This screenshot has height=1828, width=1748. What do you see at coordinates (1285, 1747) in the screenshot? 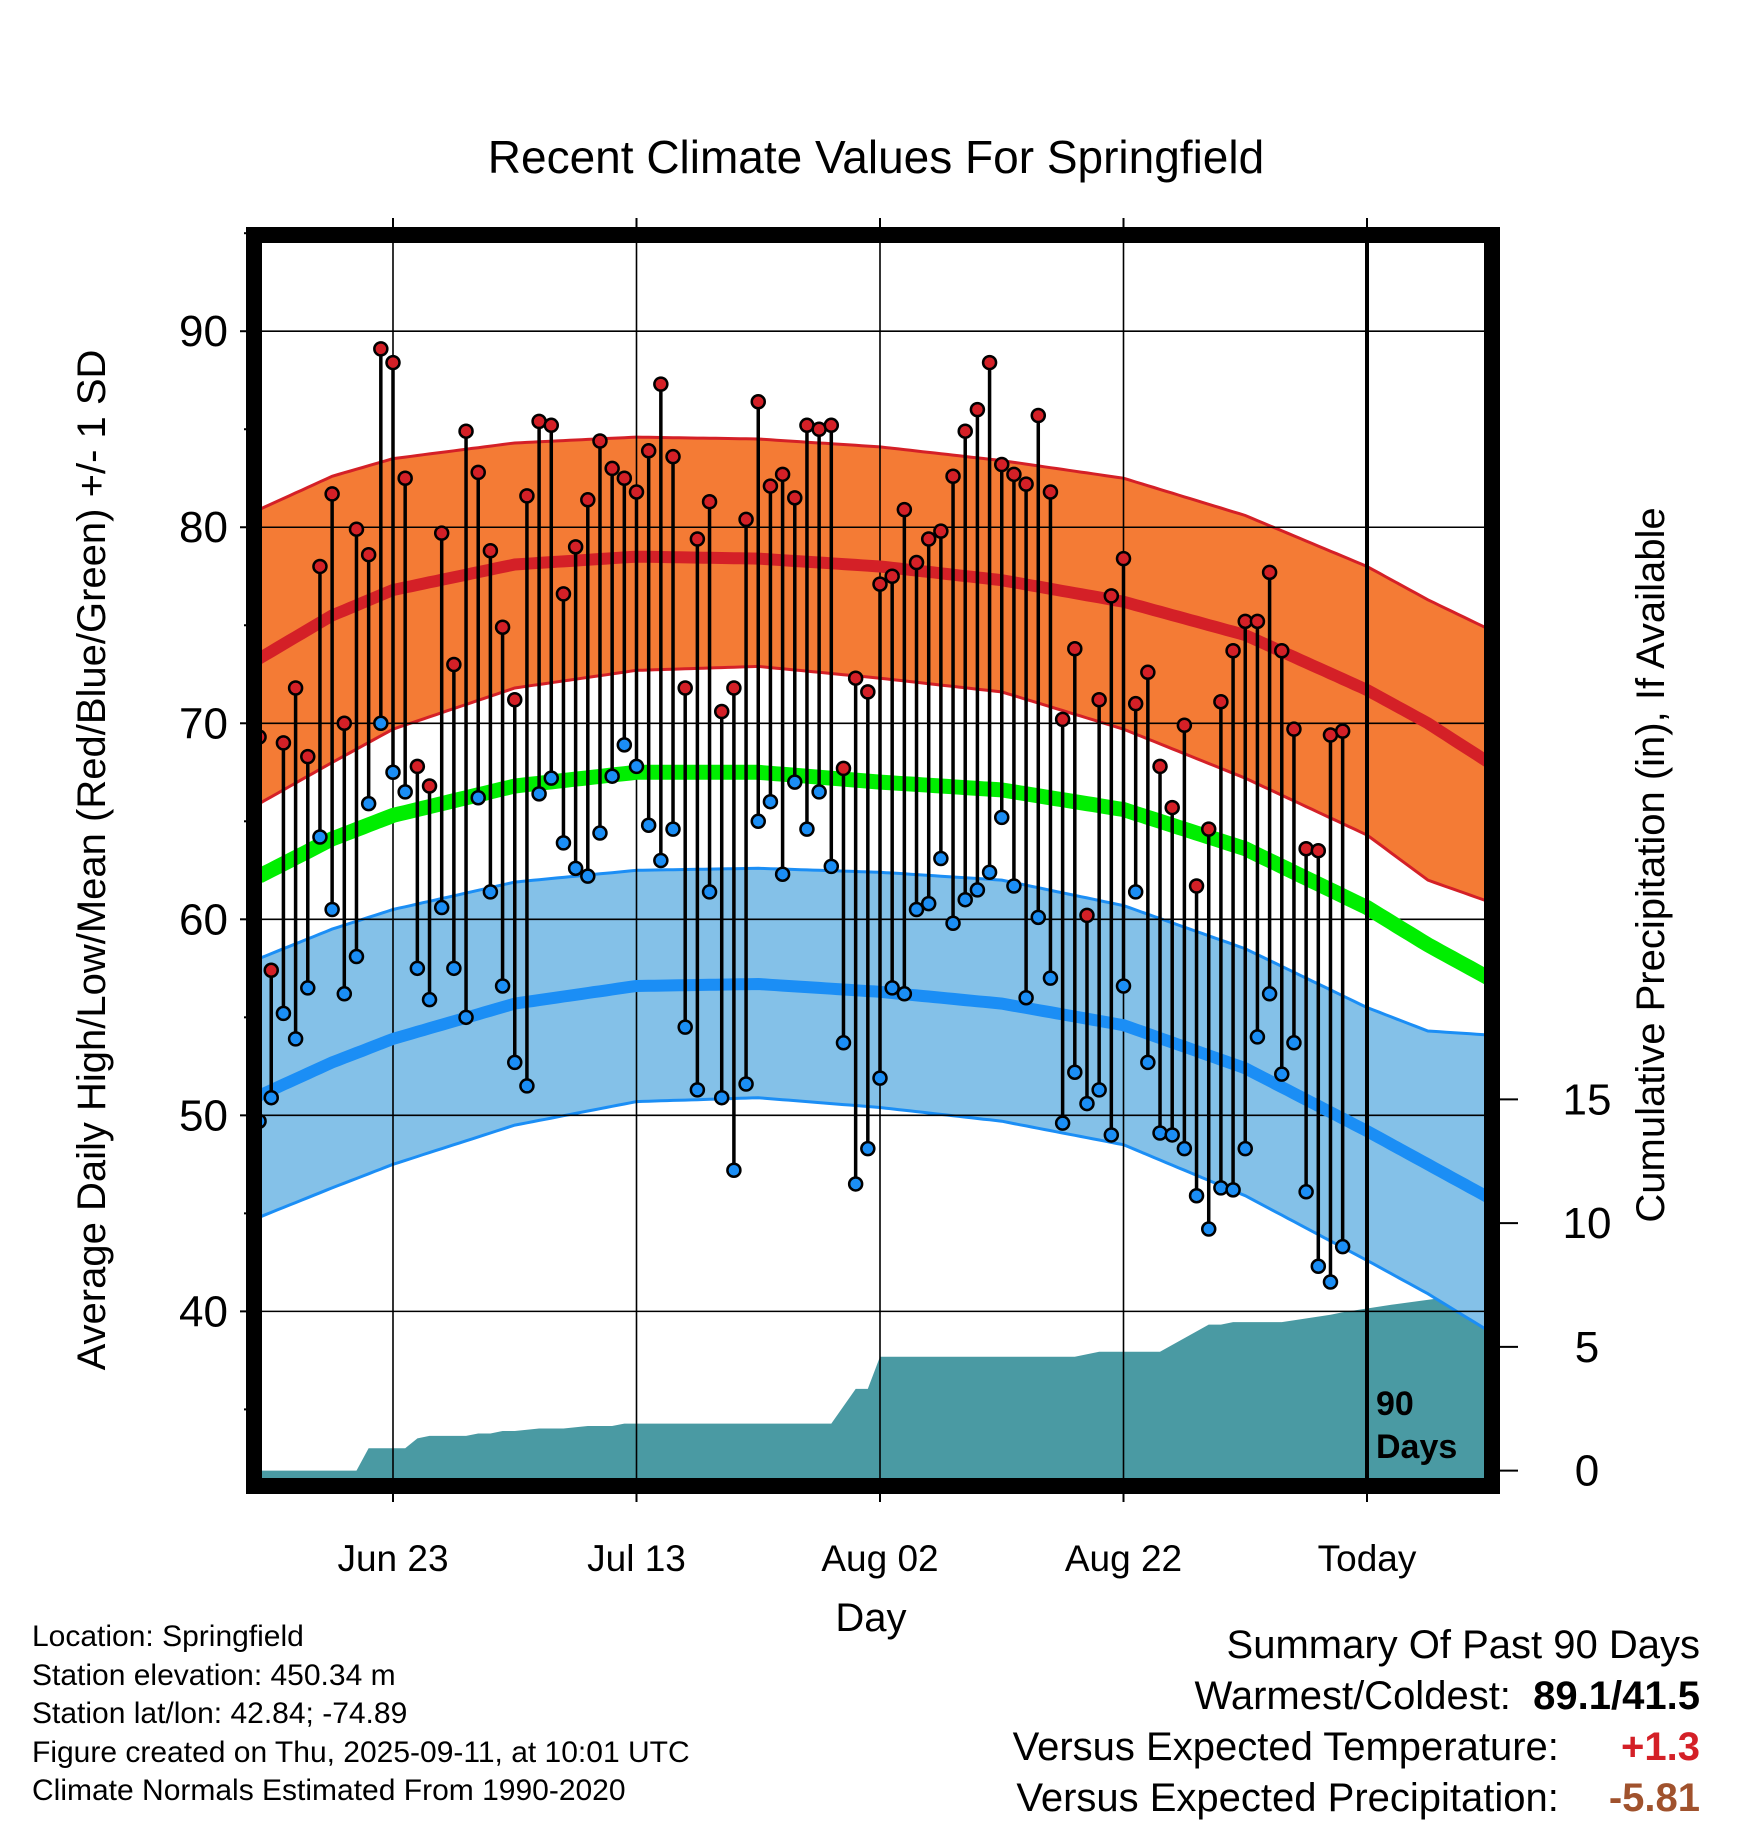
I see `temp-label: Versus Expected Temperature:` at bounding box center [1285, 1747].